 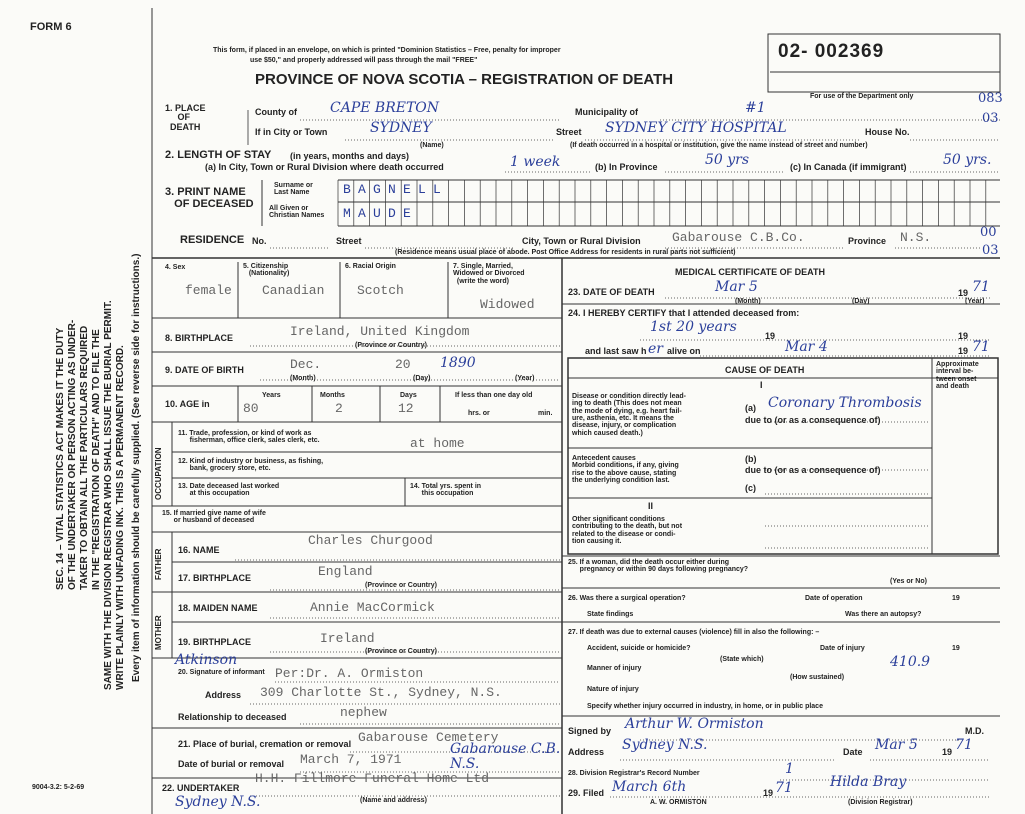 What do you see at coordinates (694, 724) in the screenshot?
I see `signed: Arthur W. Ormiston` at bounding box center [694, 724].